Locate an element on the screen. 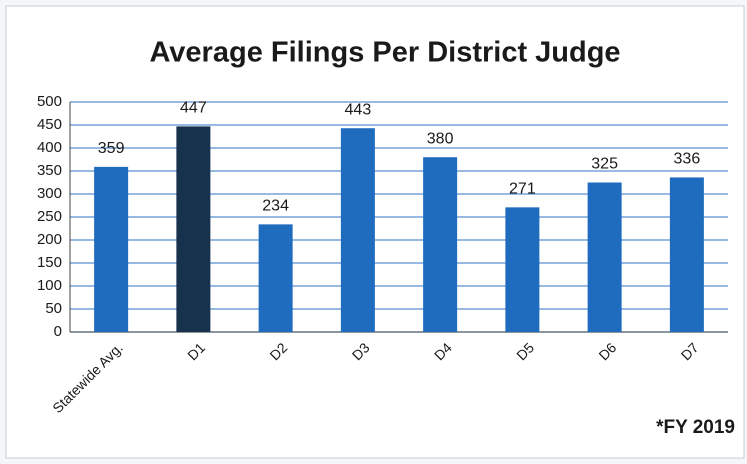 This screenshot has width=747, height=464. y-tick-label: 500 is located at coordinates (49, 101).